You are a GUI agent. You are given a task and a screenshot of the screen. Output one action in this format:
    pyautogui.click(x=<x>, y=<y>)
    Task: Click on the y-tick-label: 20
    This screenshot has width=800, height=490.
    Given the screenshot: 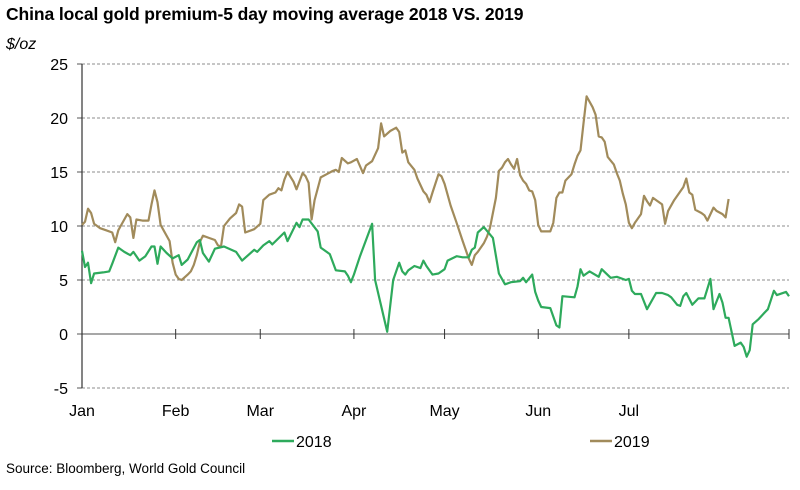 What is the action you would take?
    pyautogui.click(x=59, y=119)
    